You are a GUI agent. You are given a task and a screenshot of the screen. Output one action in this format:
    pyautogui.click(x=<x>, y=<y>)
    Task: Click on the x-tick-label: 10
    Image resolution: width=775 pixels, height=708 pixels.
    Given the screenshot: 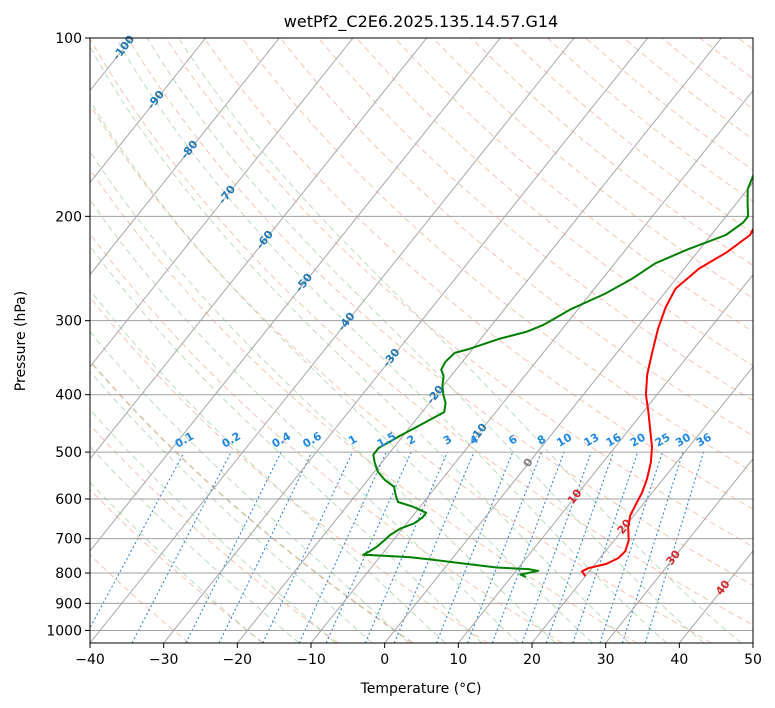 What is the action you would take?
    pyautogui.click(x=458, y=660)
    